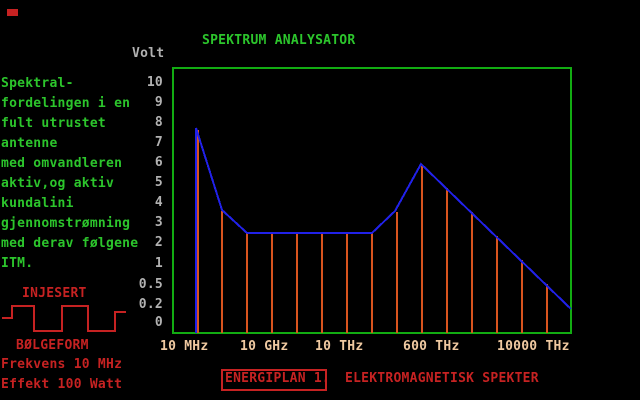 The height and width of the screenshot is (400, 640). Describe the element at coordinates (339, 346) in the screenshot. I see `x-tick-label: 10 THz` at that location.